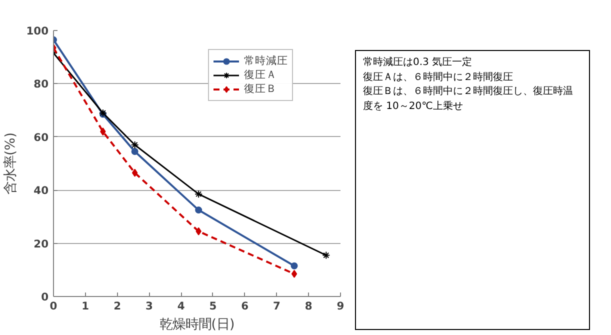 This screenshot has width=611, height=335. Describe the element at coordinates (181, 306) in the screenshot. I see `x-tick-label: 4` at that location.